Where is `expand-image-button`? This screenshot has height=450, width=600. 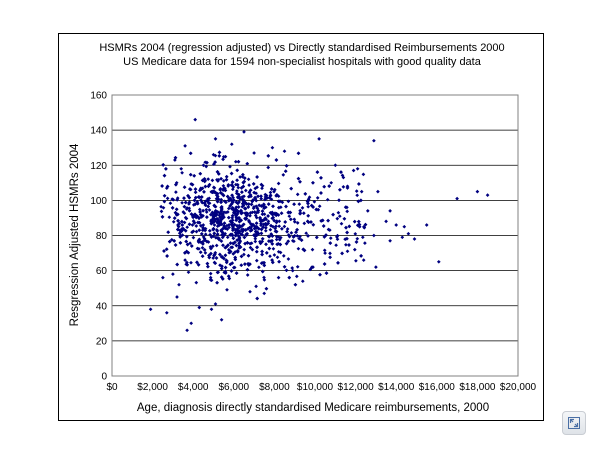 expand-image-button is located at coordinates (574, 423).